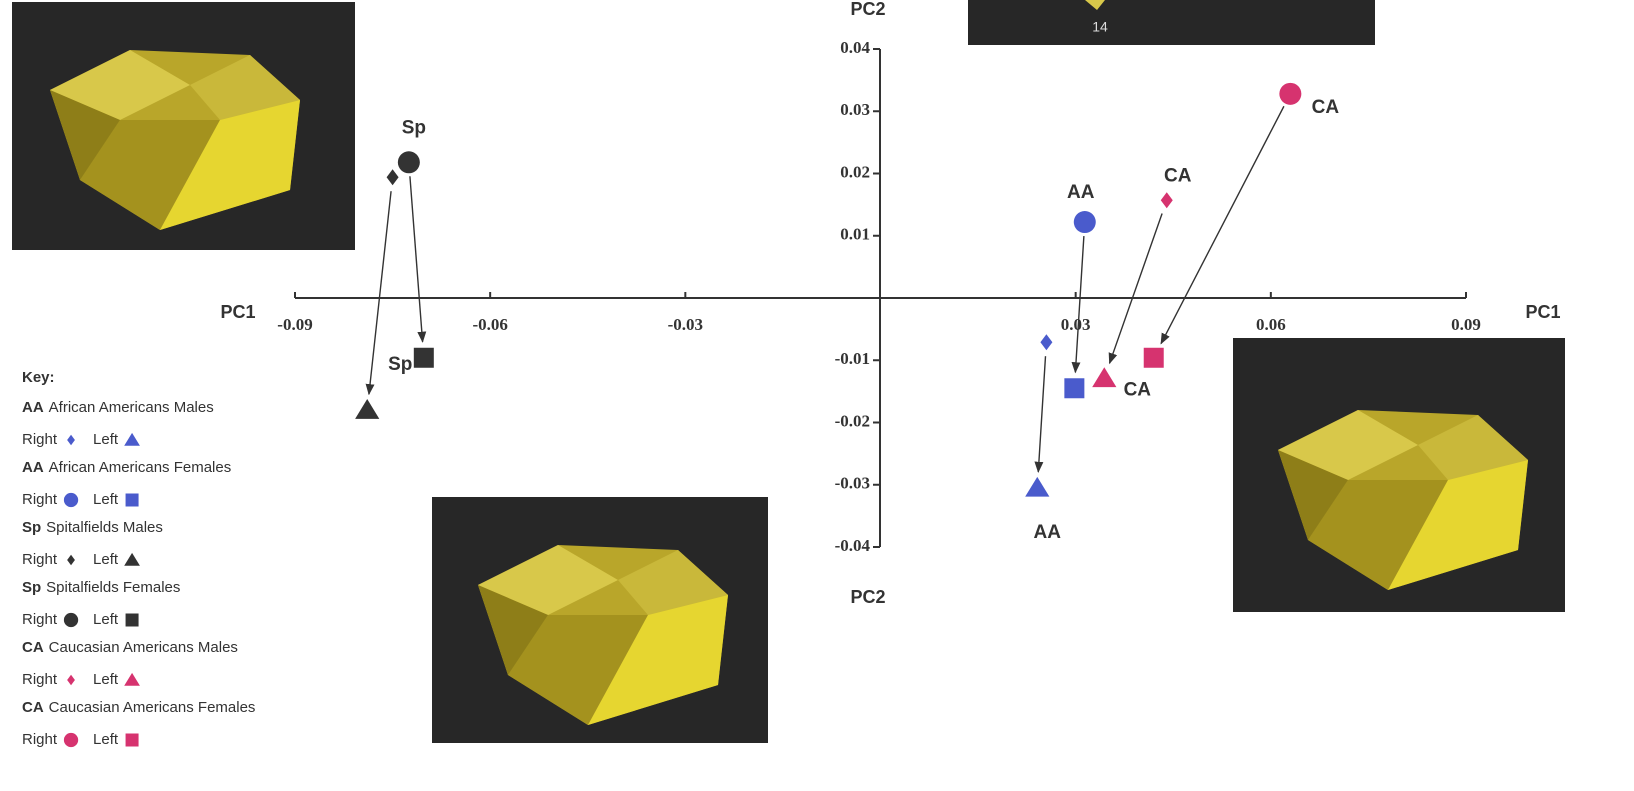 This screenshot has height=791, width=1634. I want to click on legend-group: AA African Americans Males, so click(118, 407).